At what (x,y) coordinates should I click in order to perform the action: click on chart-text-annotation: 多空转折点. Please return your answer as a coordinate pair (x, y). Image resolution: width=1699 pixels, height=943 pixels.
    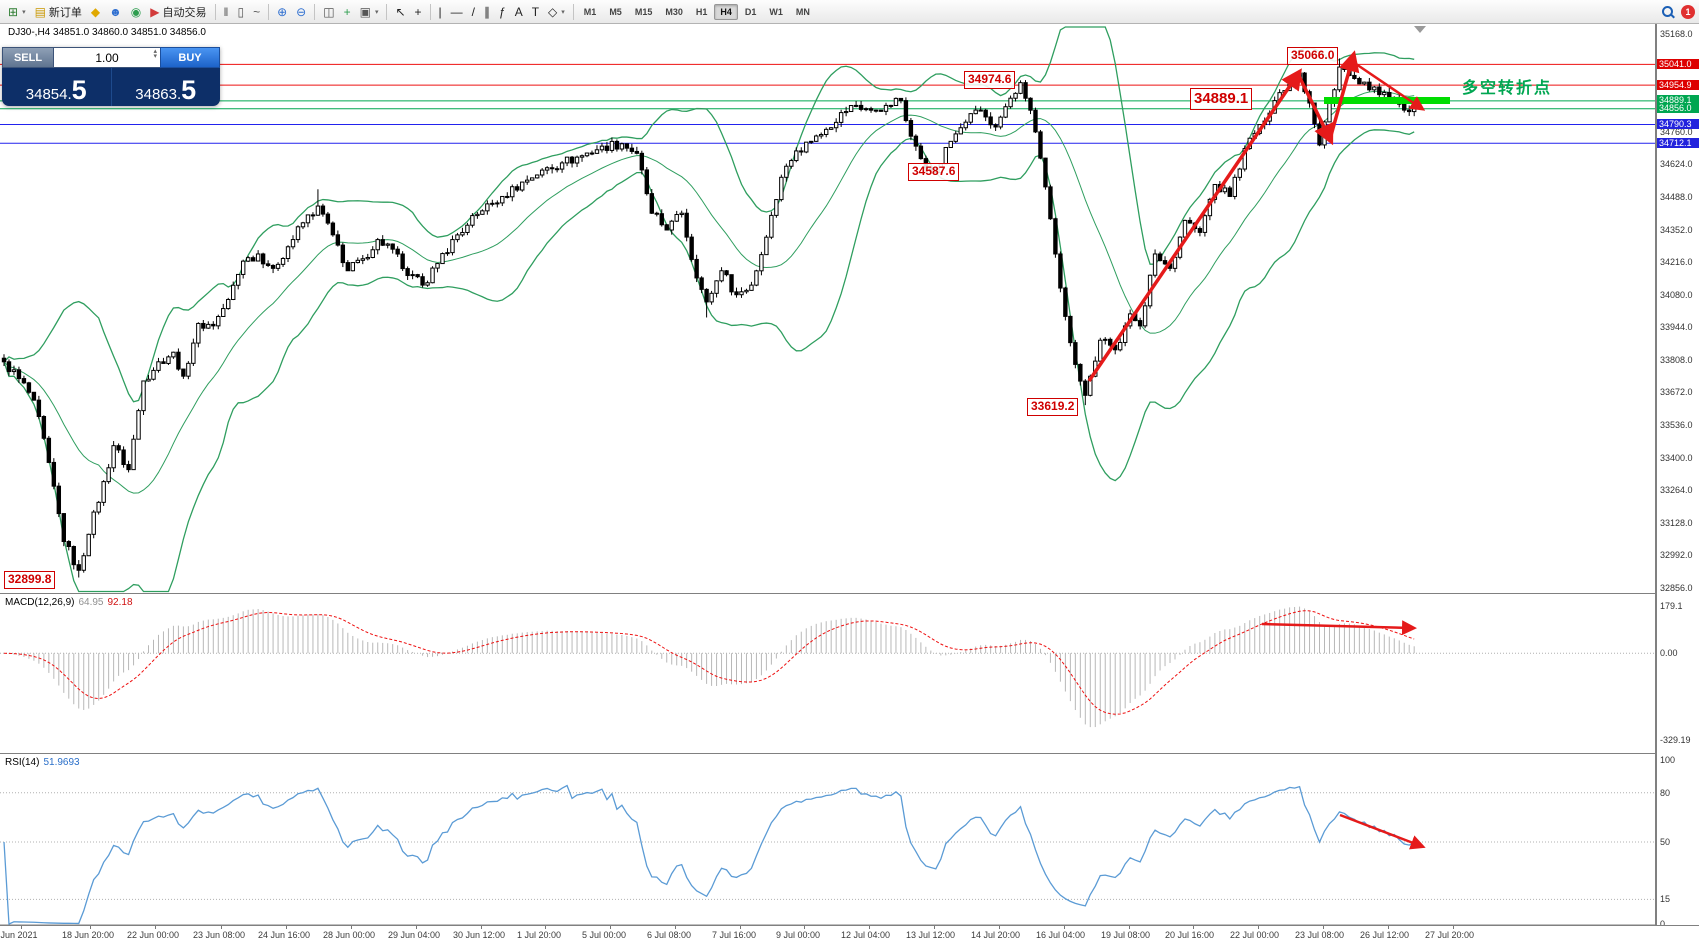
    Looking at the image, I should click on (1507, 88).